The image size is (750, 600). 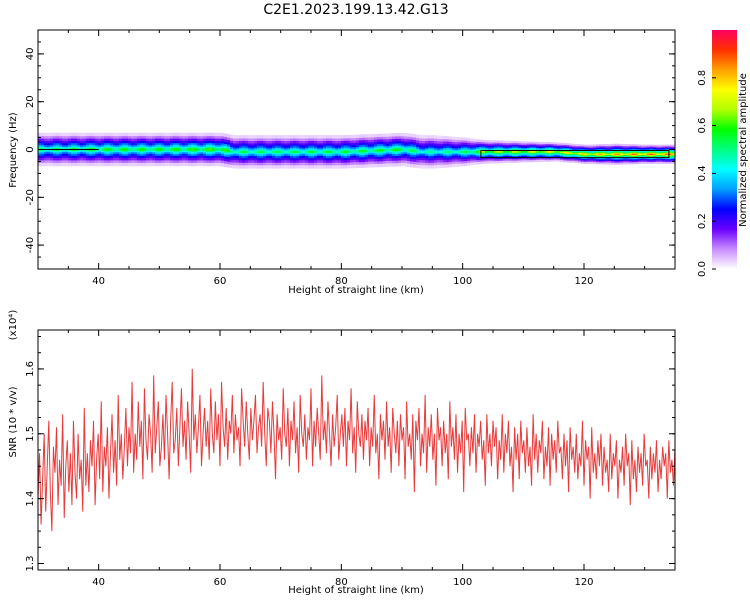 What do you see at coordinates (355, 10) in the screenshot?
I see `figure-title: C2E1.2023.199.13.42.G13` at bounding box center [355, 10].